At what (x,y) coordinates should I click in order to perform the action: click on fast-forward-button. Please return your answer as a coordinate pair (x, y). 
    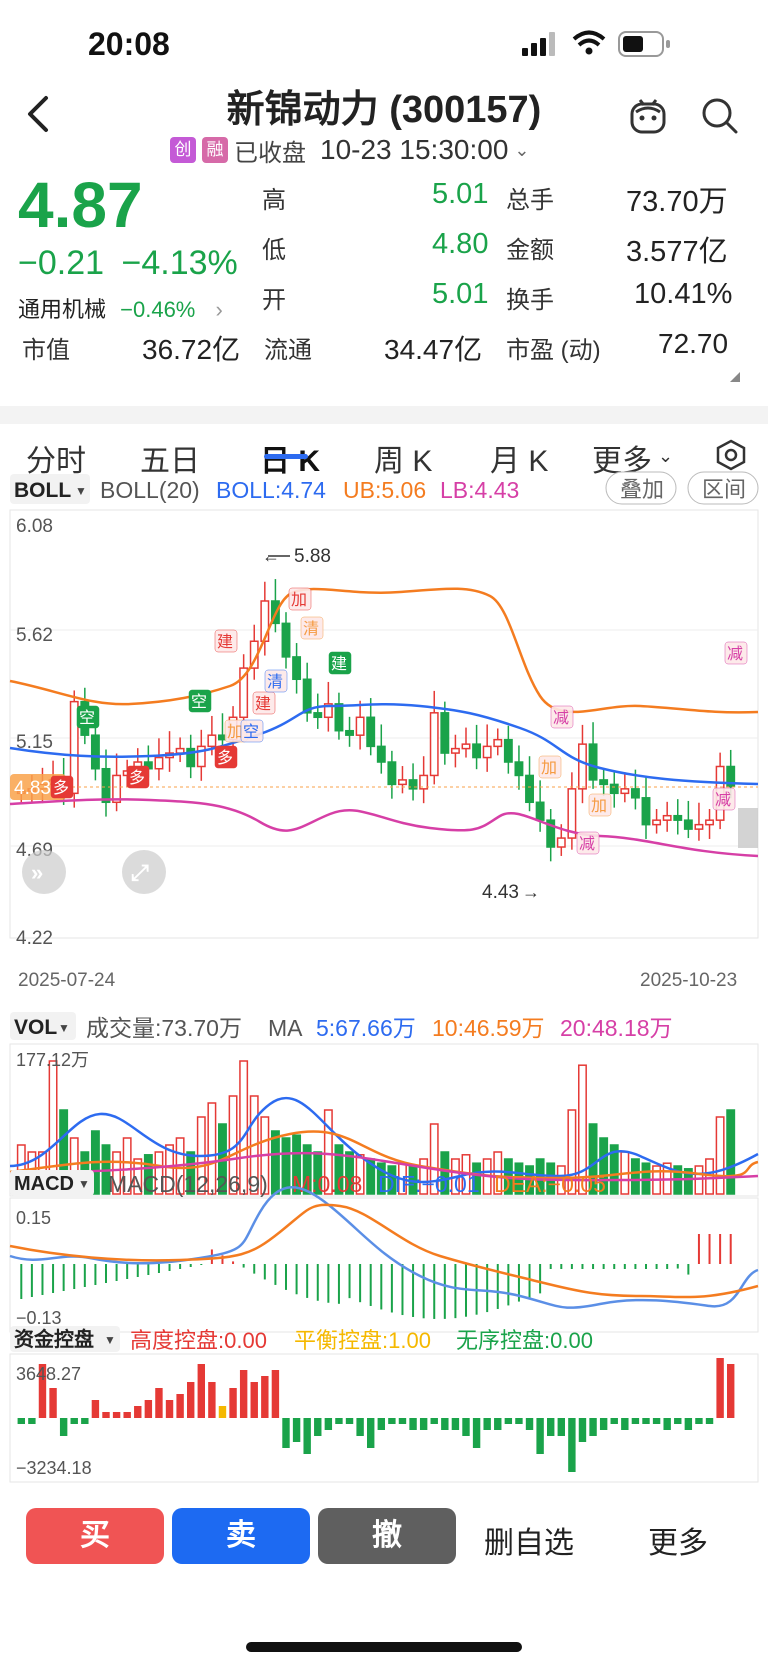
    Looking at the image, I should click on (44, 872).